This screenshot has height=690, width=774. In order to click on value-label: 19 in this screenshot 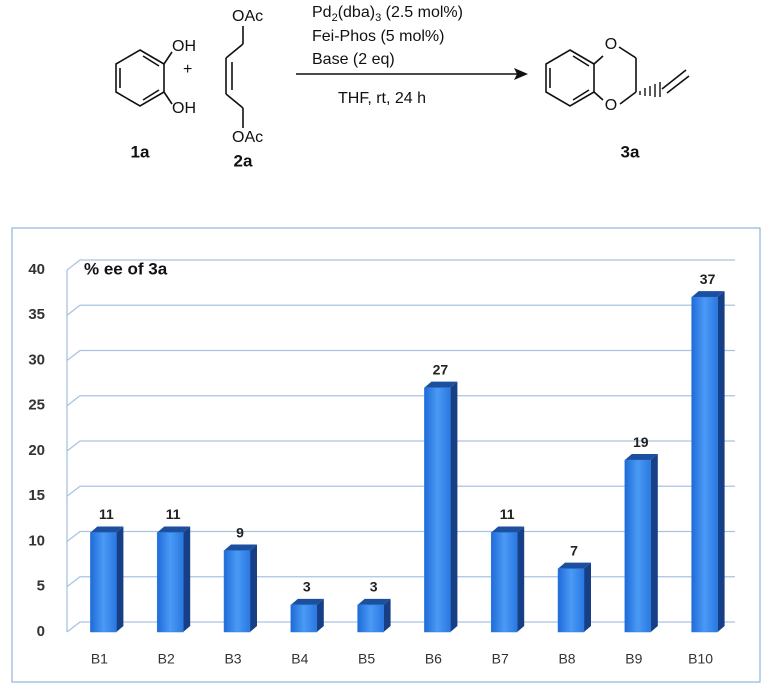, I will do `click(641, 442)`.